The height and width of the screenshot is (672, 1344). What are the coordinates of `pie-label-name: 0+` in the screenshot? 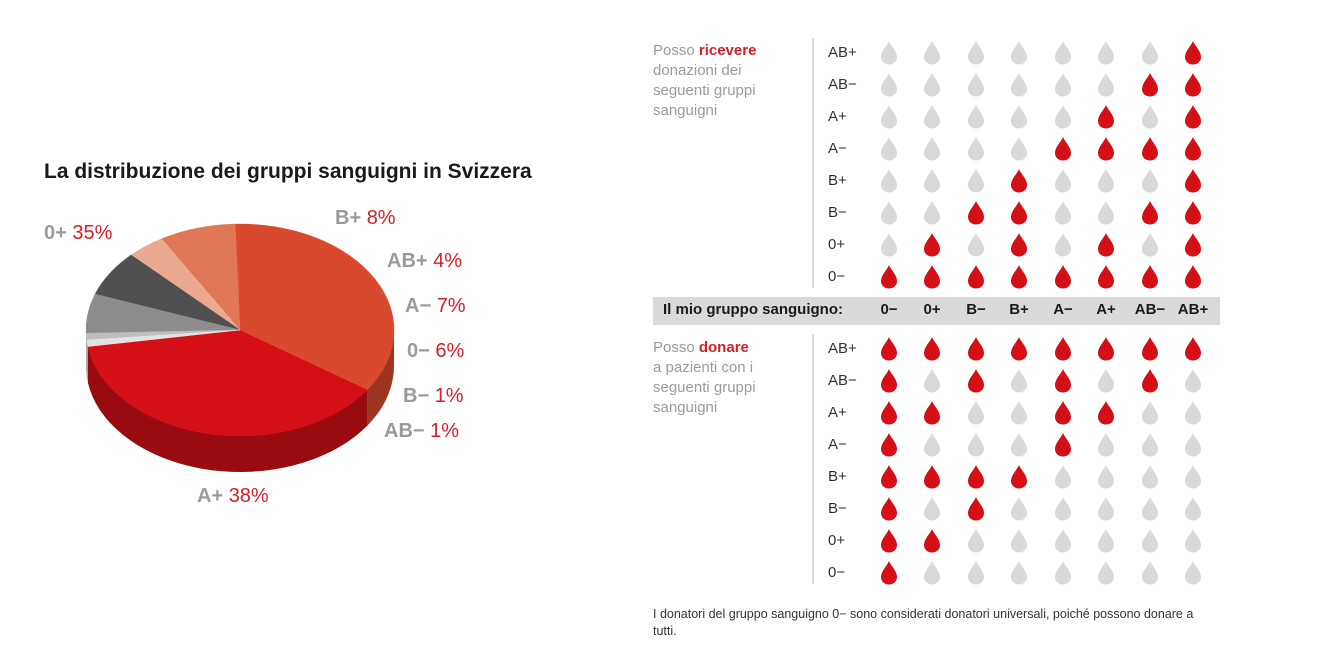 It's located at (58, 233).